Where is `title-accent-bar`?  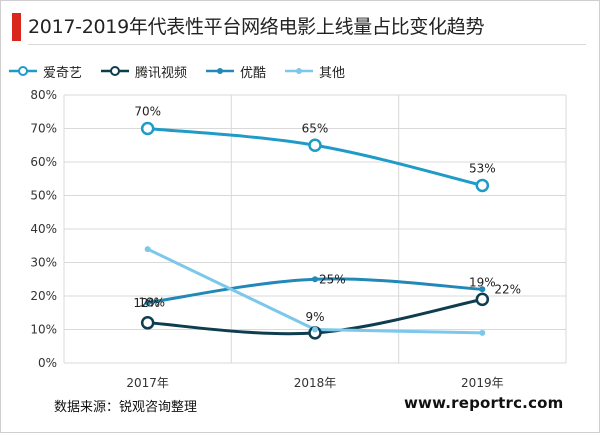
title-accent-bar is located at coordinates (16, 27).